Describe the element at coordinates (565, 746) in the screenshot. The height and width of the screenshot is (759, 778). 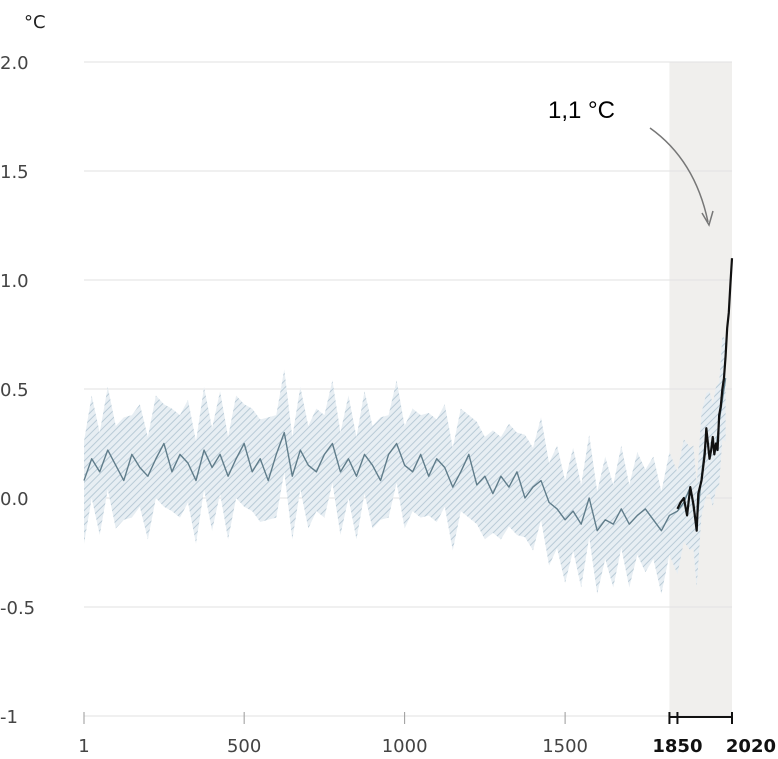
I see `x-tick-label: 1500` at that location.